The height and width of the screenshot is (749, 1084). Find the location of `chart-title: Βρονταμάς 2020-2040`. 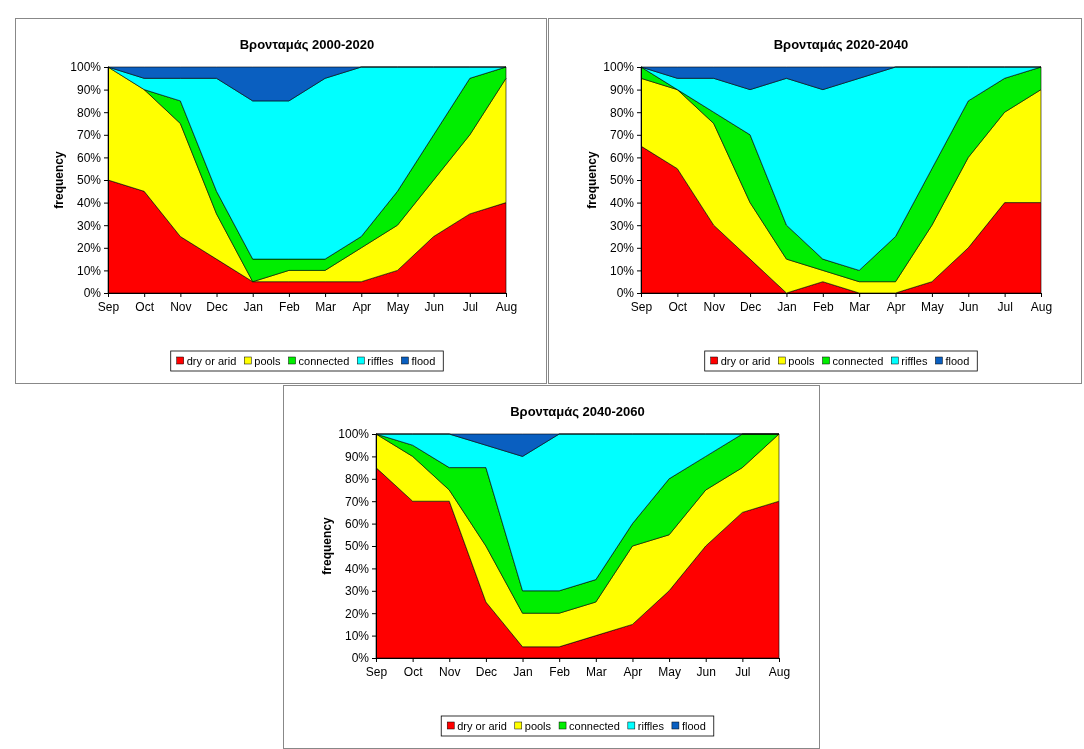

chart-title: Βρονταμάς 2020-2040 is located at coordinates (841, 44).